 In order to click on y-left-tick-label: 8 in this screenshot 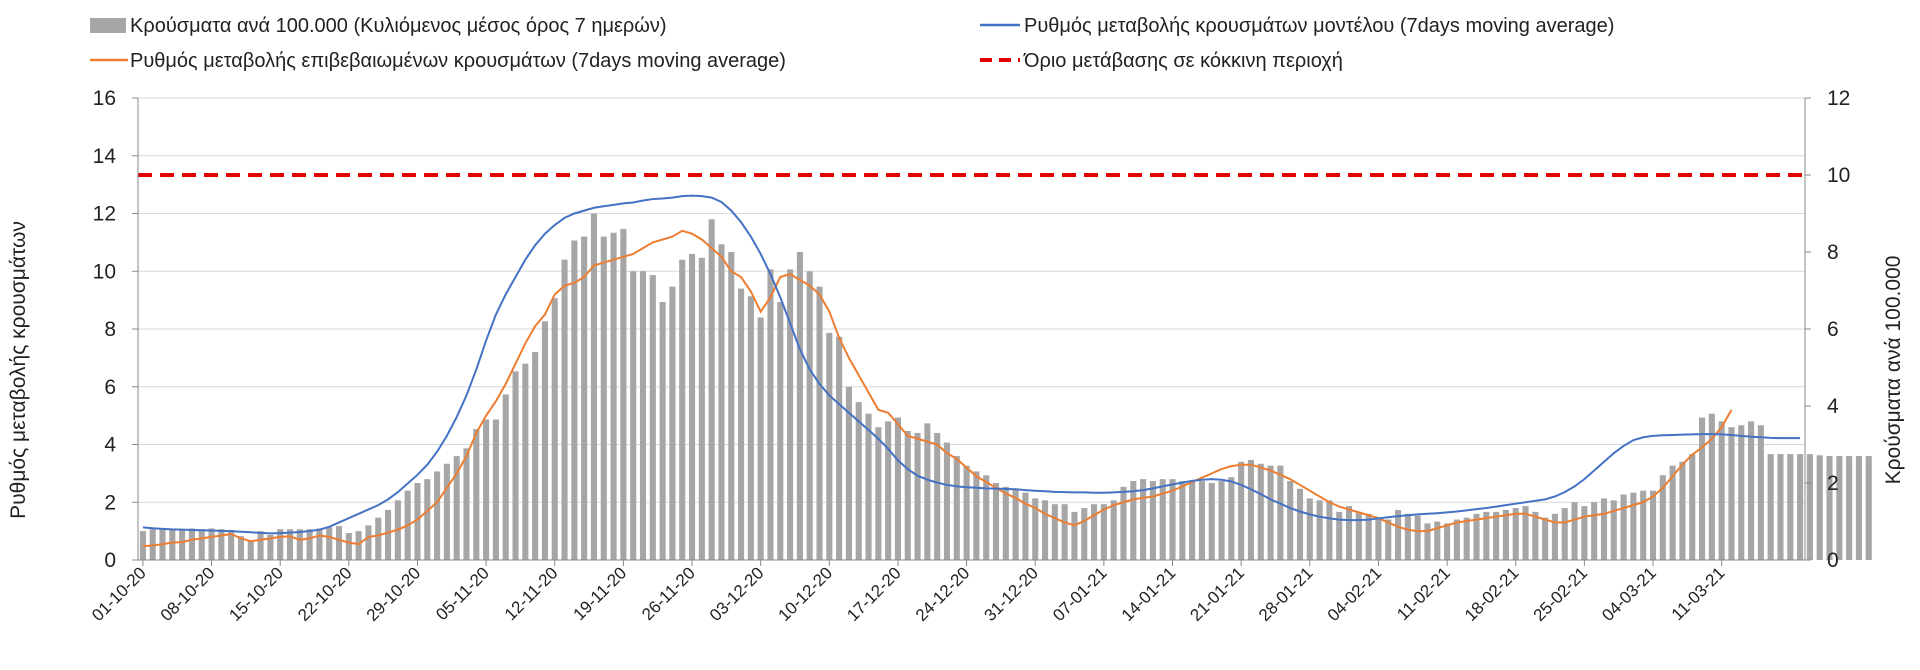, I will do `click(110, 329)`.